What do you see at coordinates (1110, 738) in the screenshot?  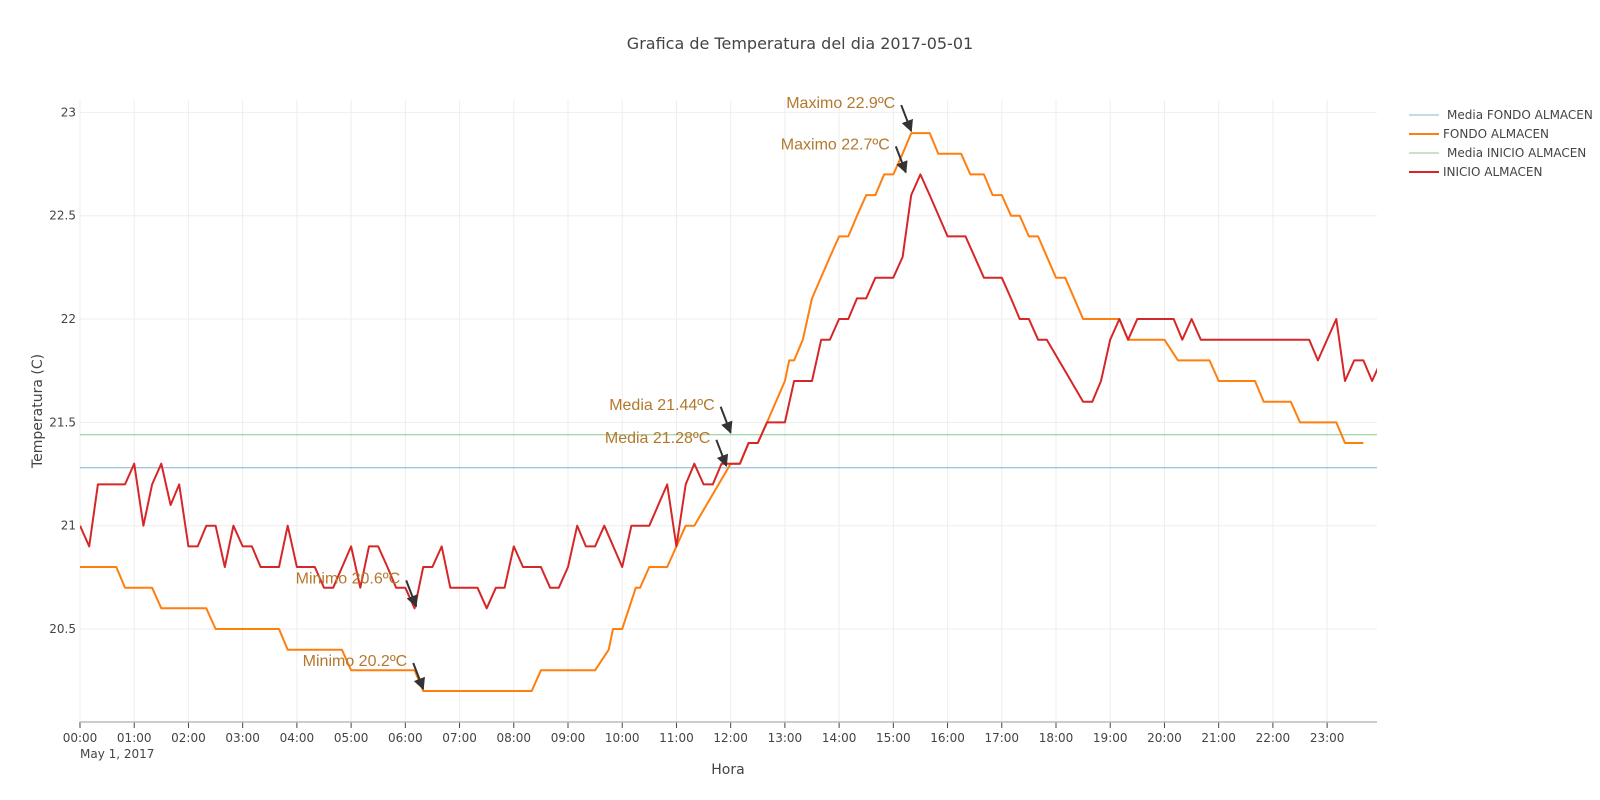 I see `x-tick-label: 19:00` at bounding box center [1110, 738].